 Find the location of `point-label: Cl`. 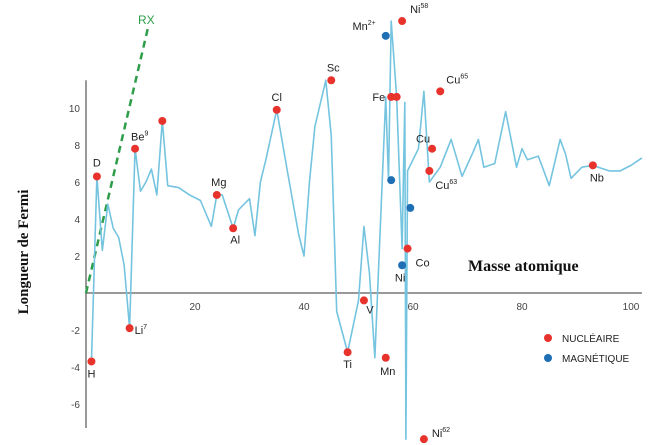

point-label: Cl is located at coordinates (277, 98).